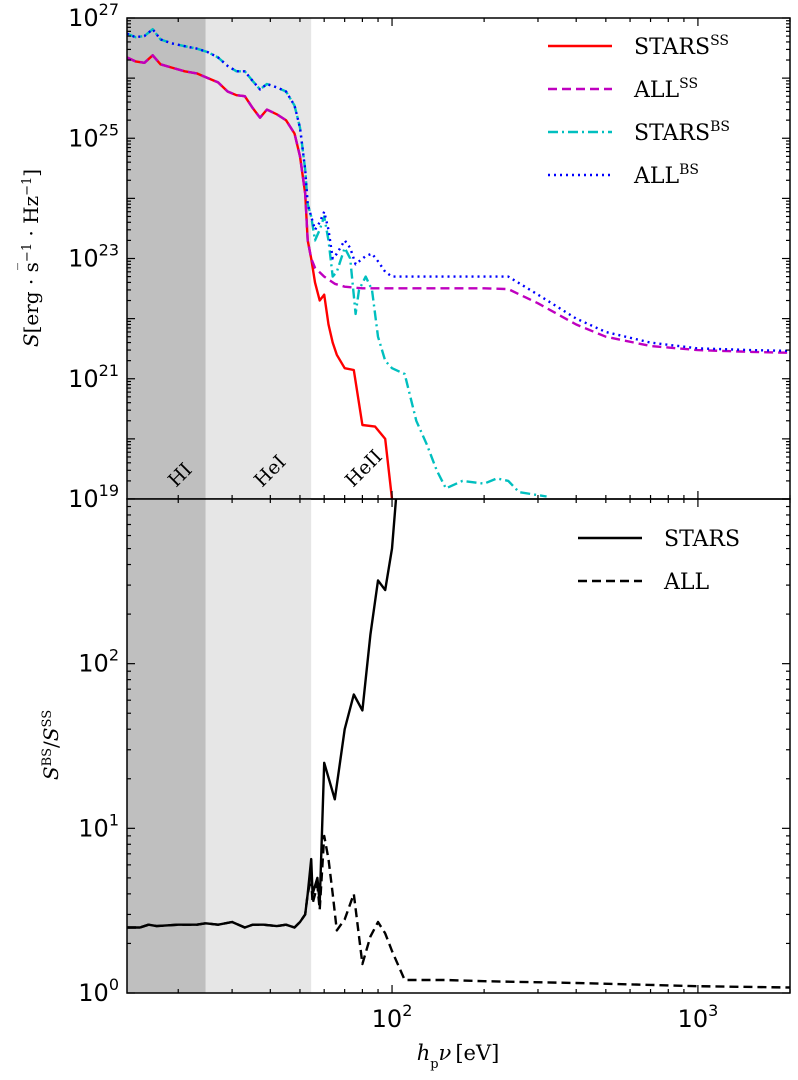 The image size is (798, 1080). What do you see at coordinates (93, 377) in the screenshot?
I see `top-ytick-label: 1021` at bounding box center [93, 377].